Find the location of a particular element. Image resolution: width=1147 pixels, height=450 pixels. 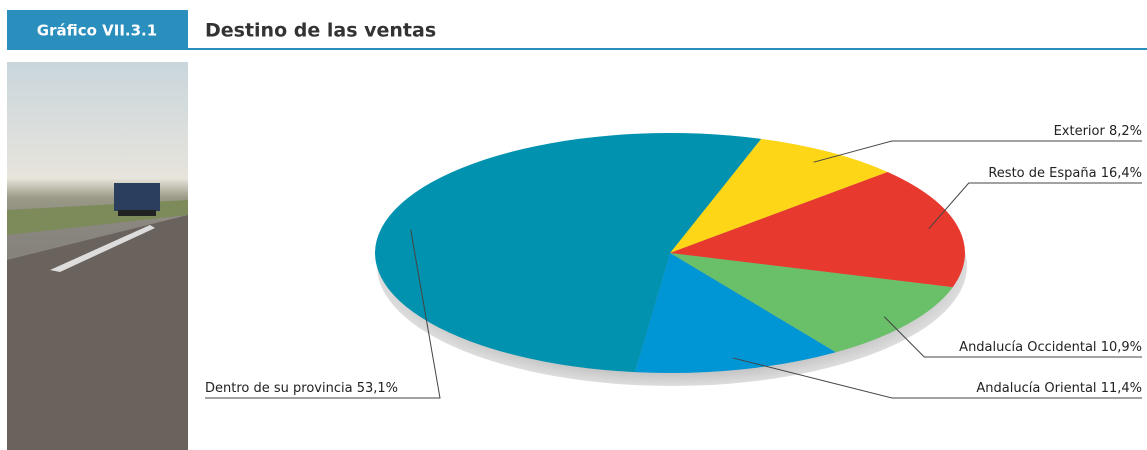

slice-category: Dentro de su provincia is located at coordinates (279, 388).